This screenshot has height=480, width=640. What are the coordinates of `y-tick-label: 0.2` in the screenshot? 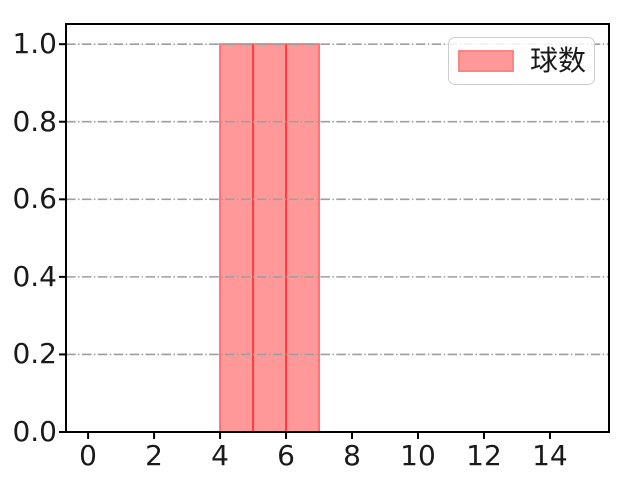 It's located at (34, 354).